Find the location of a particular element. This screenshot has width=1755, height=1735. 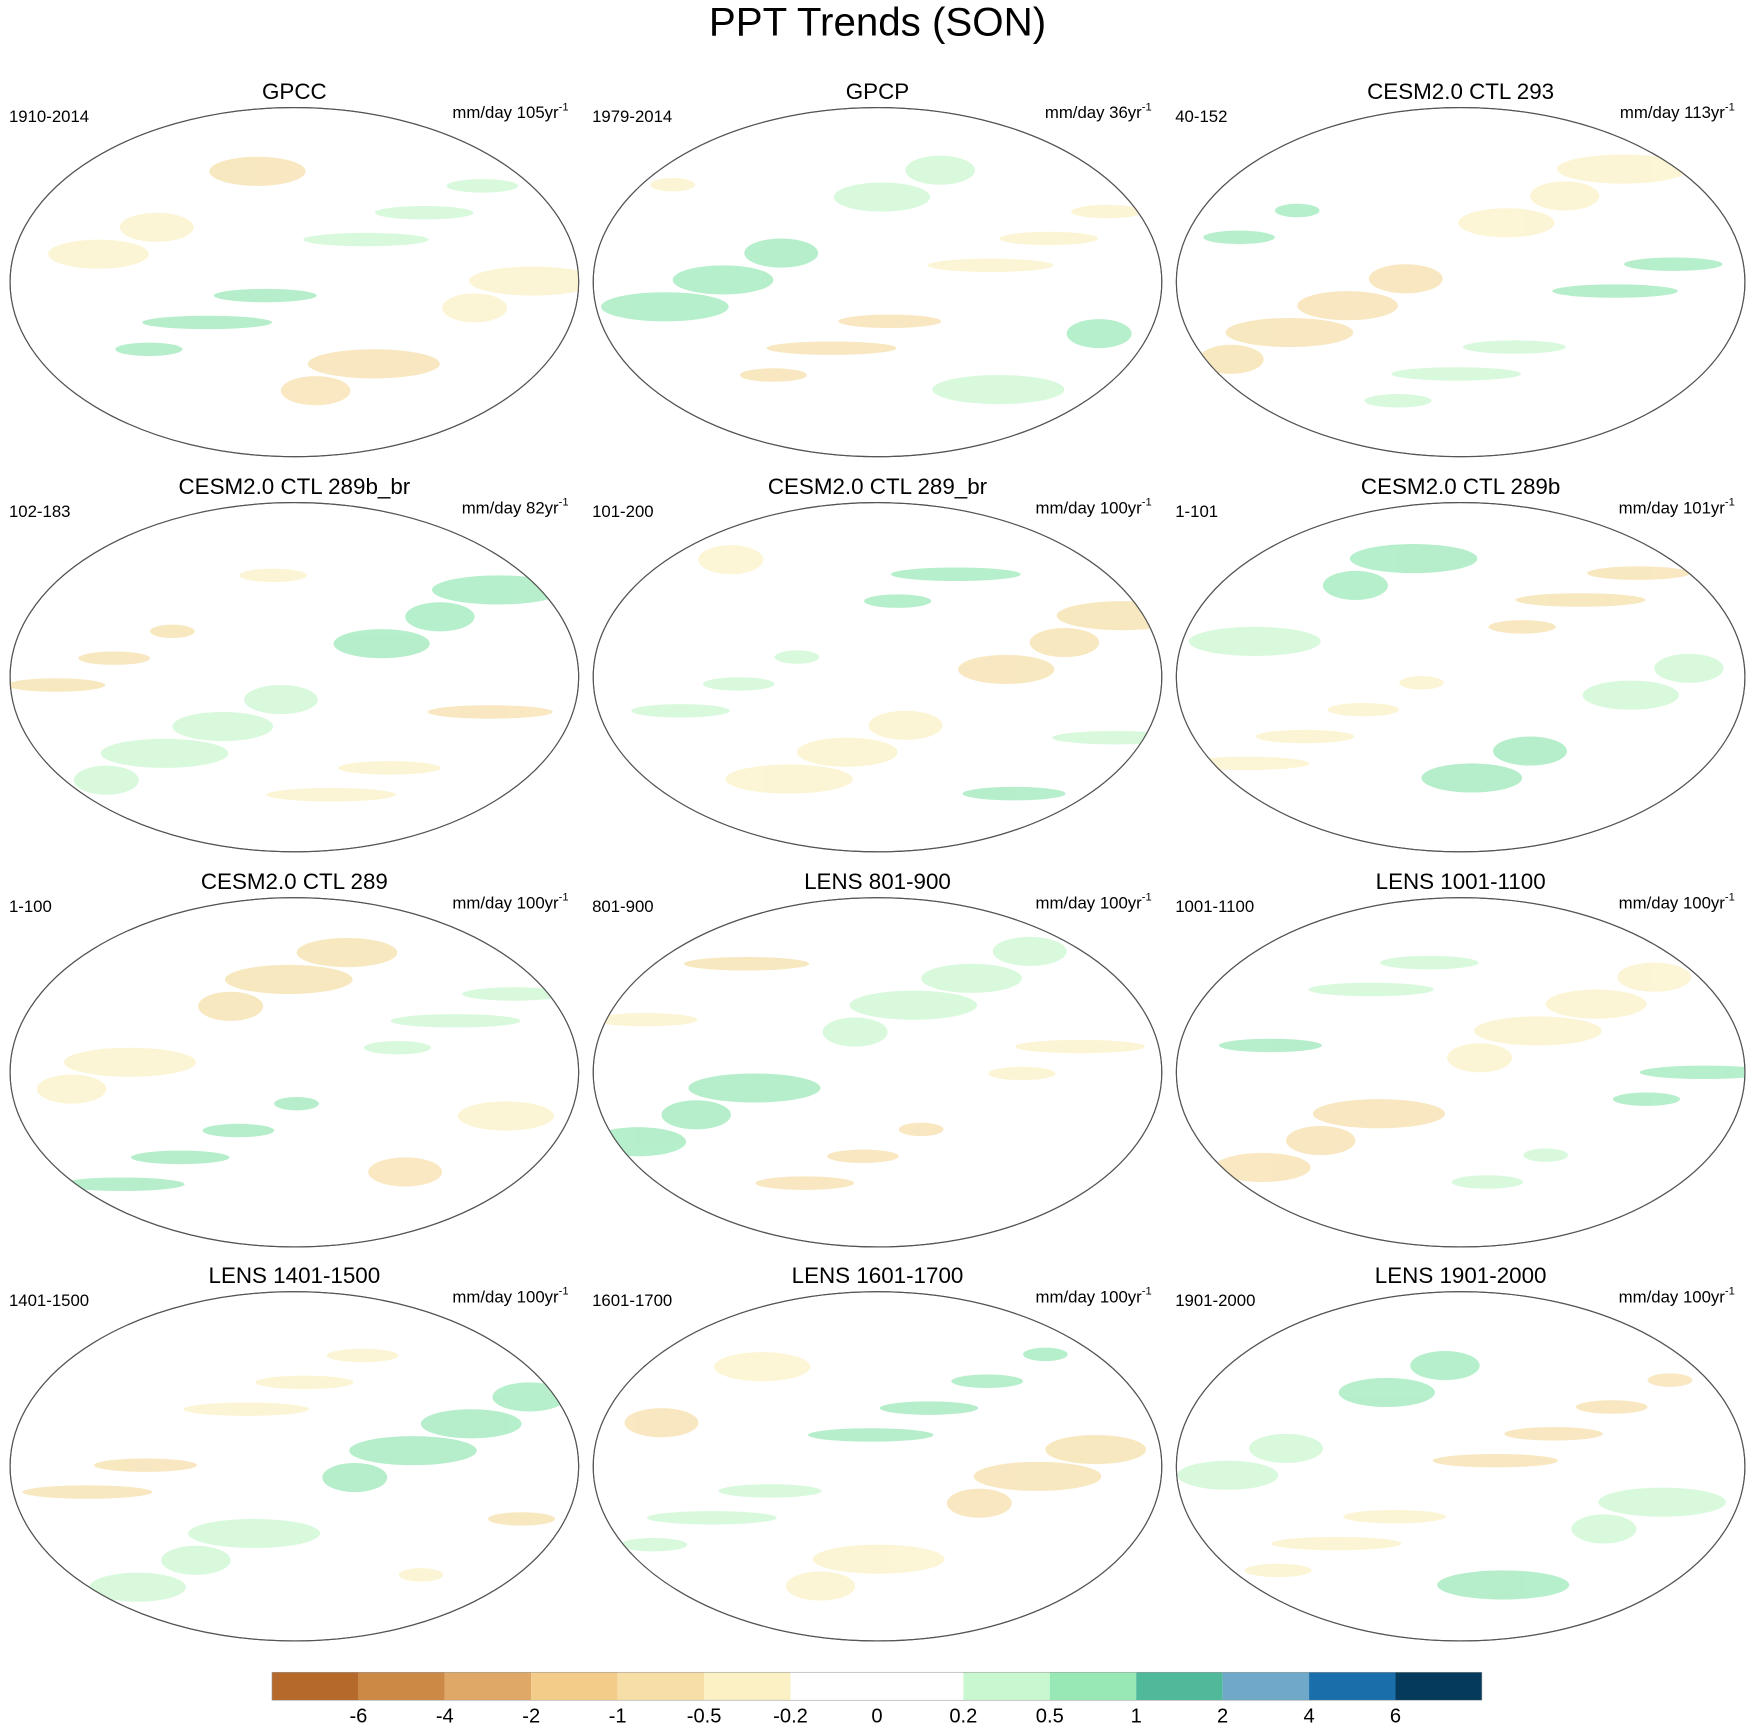

panel-period: 1910-2014 is located at coordinates (49, 116).